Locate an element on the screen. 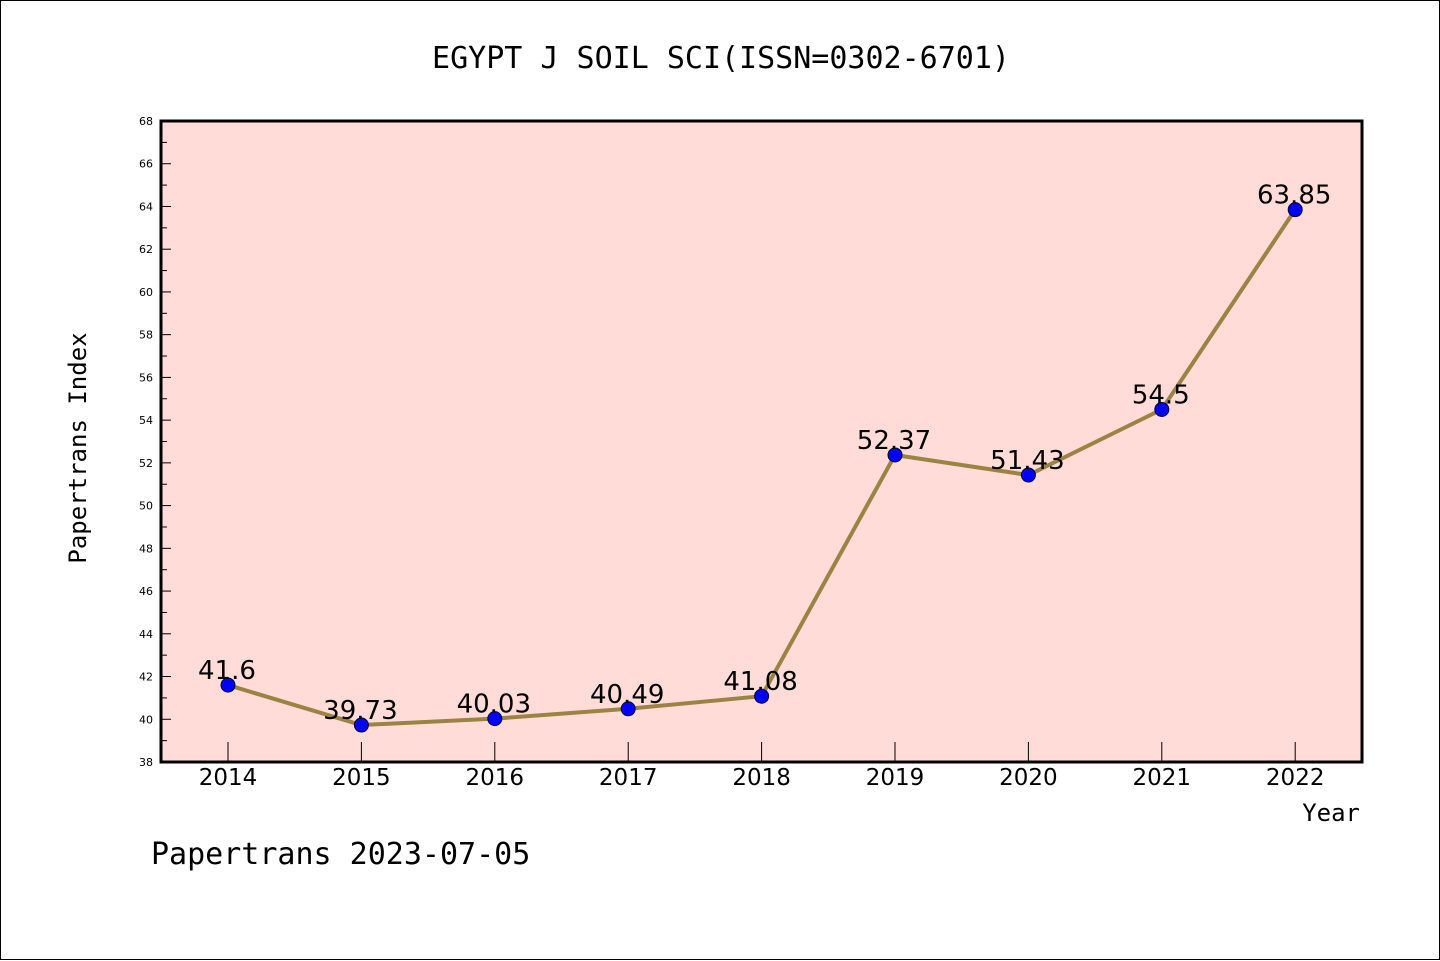 The height and width of the screenshot is (961, 1440). x-tick-label: 2021 is located at coordinates (1162, 778).